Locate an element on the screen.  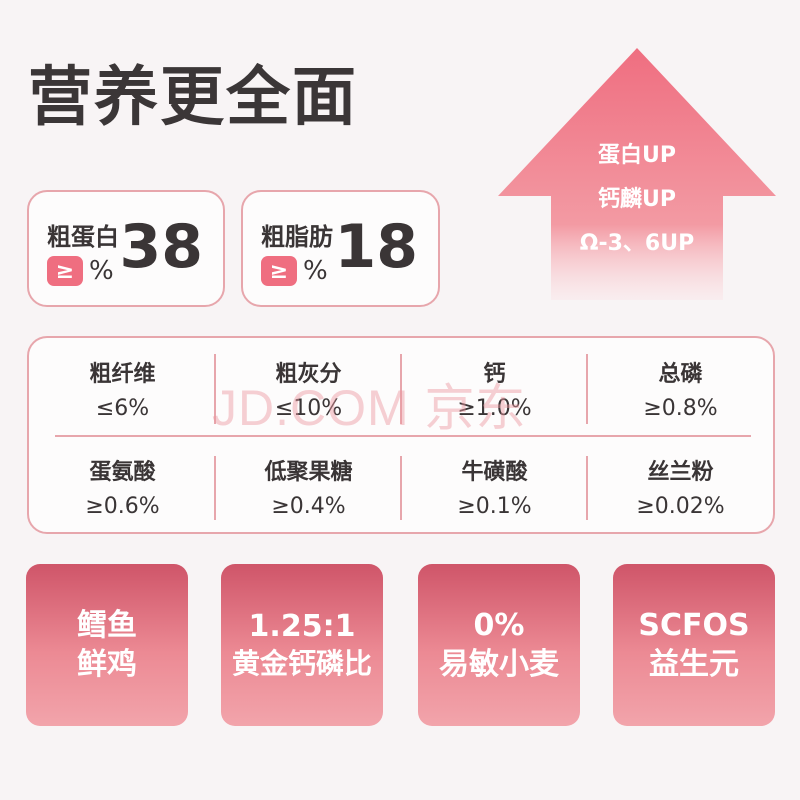
nutrient-name: 蛋氨酸 is located at coordinates (122, 472).